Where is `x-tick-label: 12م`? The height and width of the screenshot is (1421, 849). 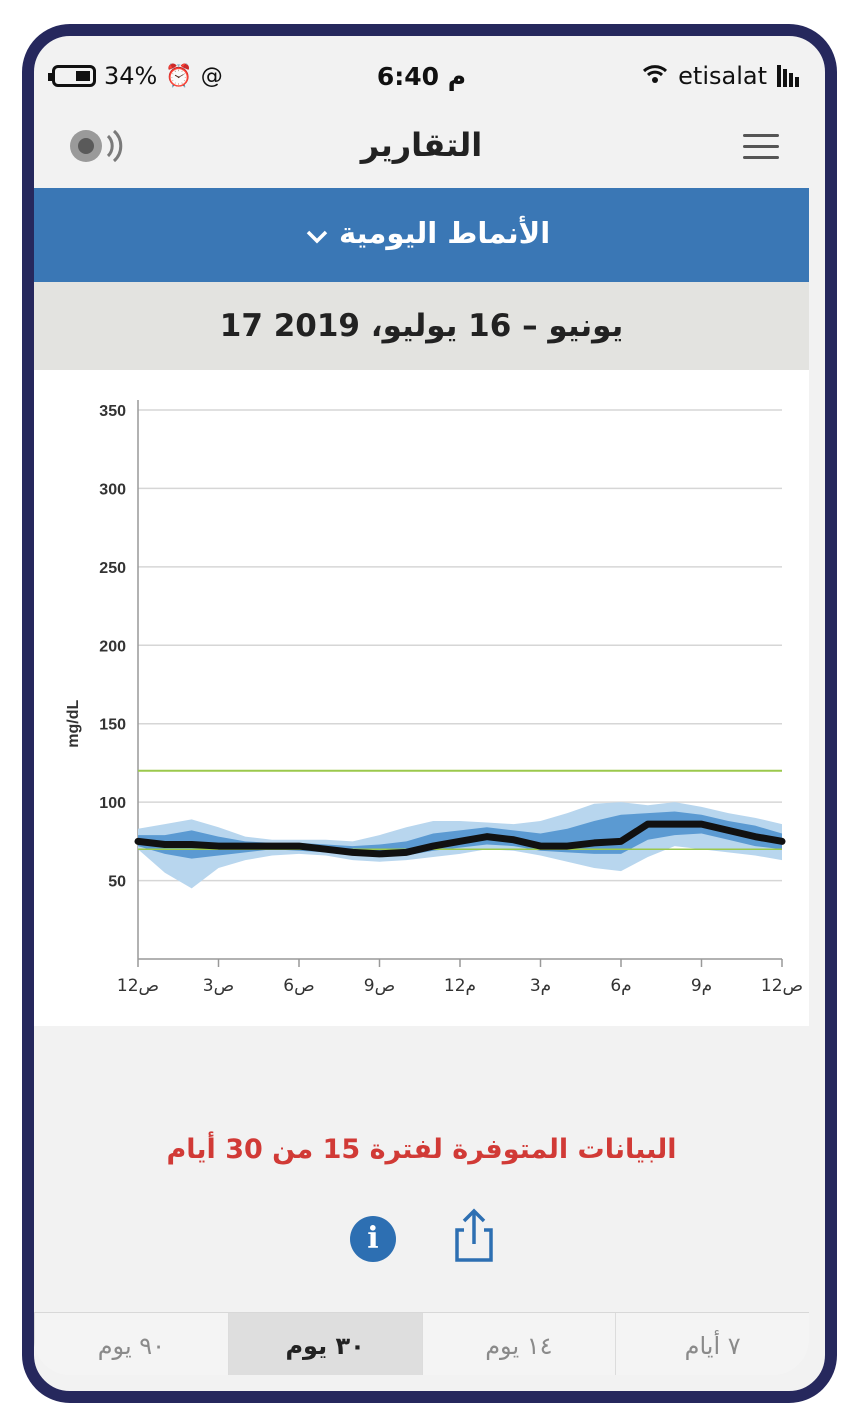 x-tick-label: 12م is located at coordinates (460, 986).